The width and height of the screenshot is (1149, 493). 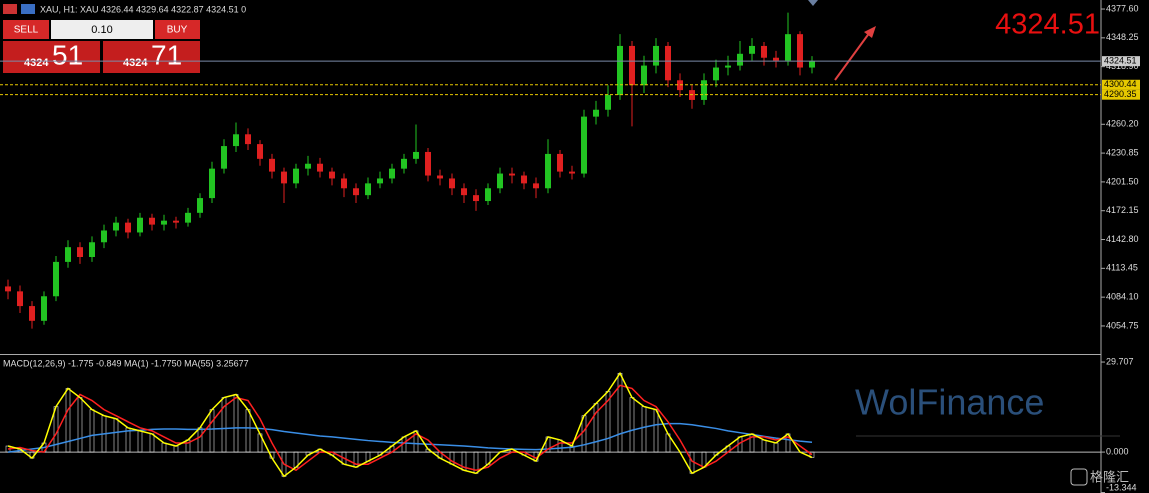 What do you see at coordinates (1122, 239) in the screenshot?
I see `y-tick-label: 4142.80` at bounding box center [1122, 239].